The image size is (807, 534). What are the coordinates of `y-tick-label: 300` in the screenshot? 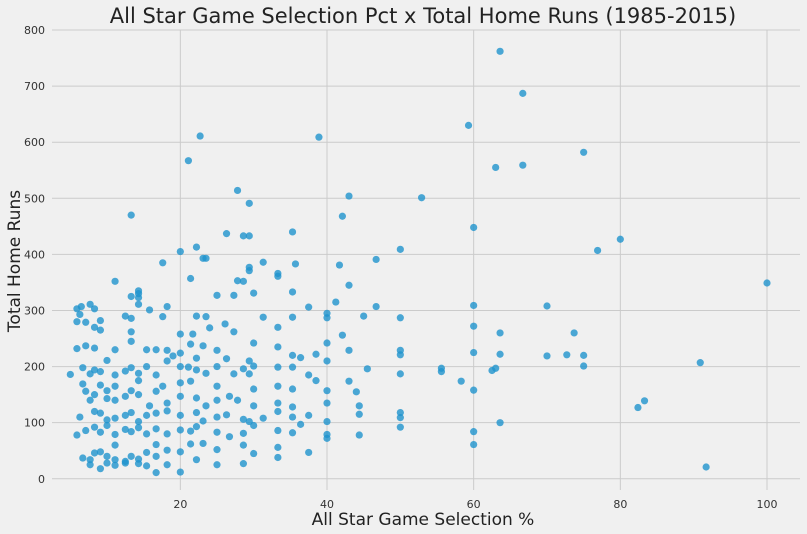 It's located at (34, 310).